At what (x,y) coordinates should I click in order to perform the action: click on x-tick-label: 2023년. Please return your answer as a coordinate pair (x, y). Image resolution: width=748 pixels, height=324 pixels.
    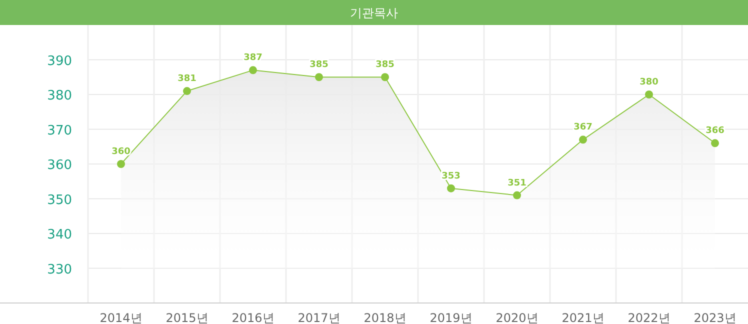
    Looking at the image, I should click on (715, 317).